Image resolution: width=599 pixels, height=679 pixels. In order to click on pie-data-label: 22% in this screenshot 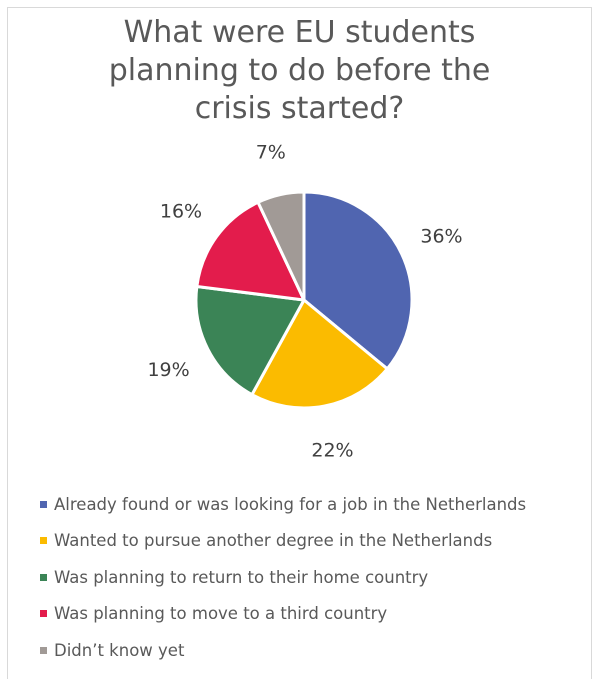, I will do `click(332, 450)`.